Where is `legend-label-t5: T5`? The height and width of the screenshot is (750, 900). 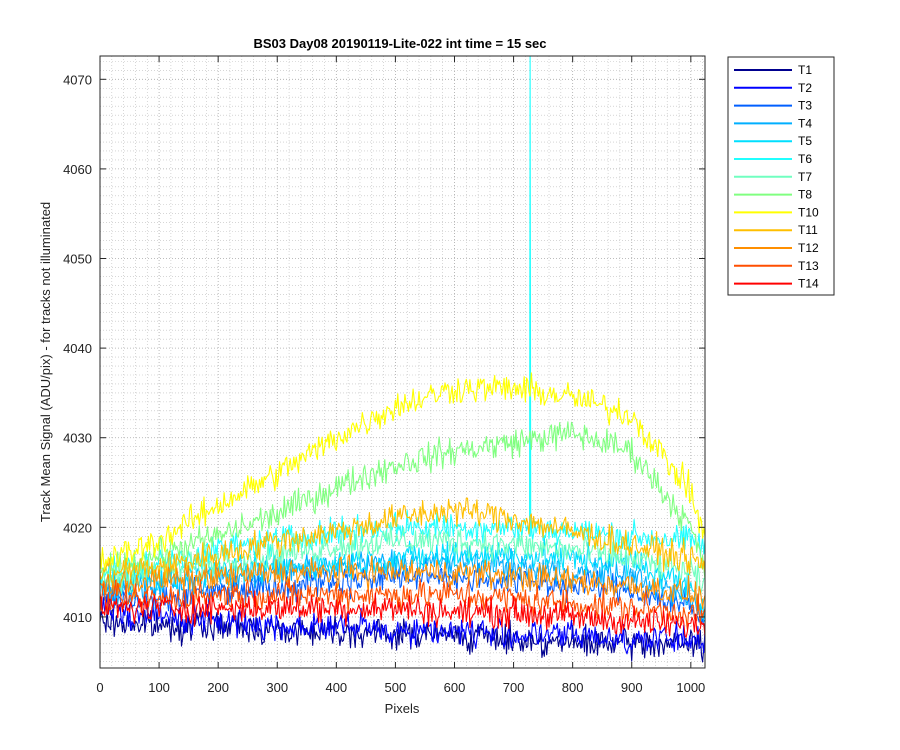
legend-label-t5: T5 is located at coordinates (805, 141).